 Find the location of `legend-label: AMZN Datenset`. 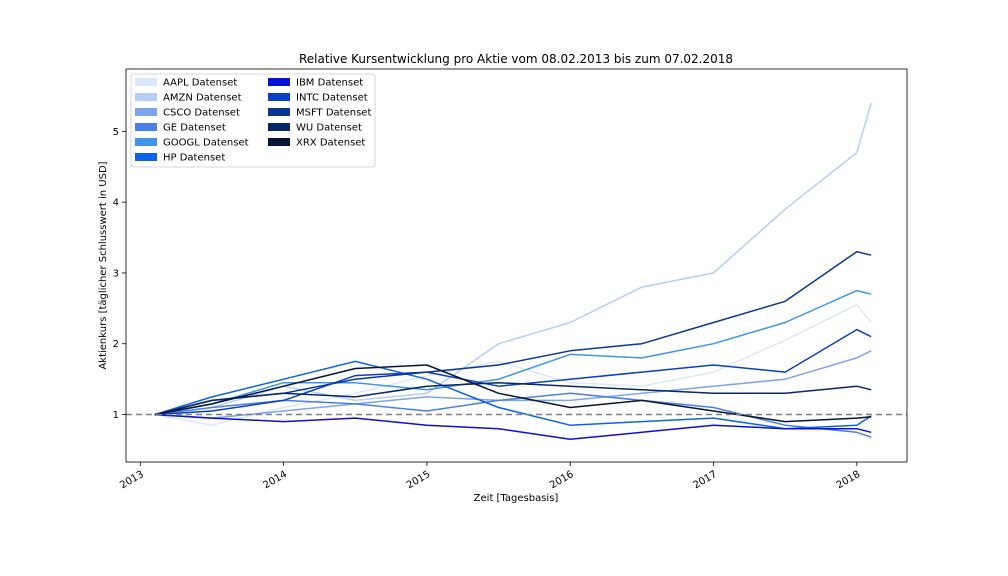

legend-label: AMZN Datenset is located at coordinates (202, 98).